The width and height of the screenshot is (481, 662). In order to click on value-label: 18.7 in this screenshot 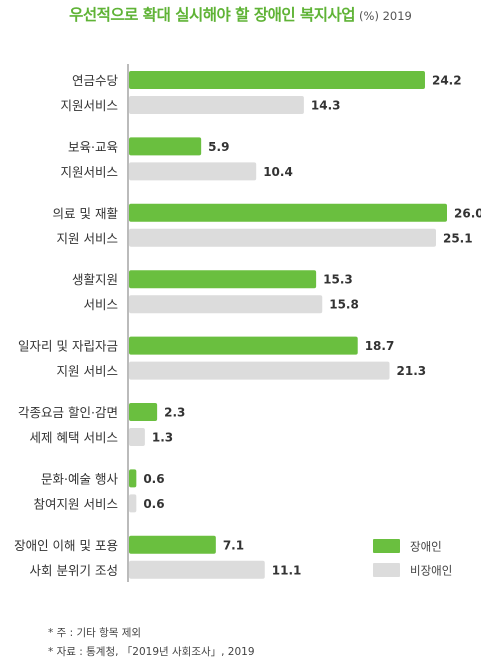, I will do `click(380, 346)`.